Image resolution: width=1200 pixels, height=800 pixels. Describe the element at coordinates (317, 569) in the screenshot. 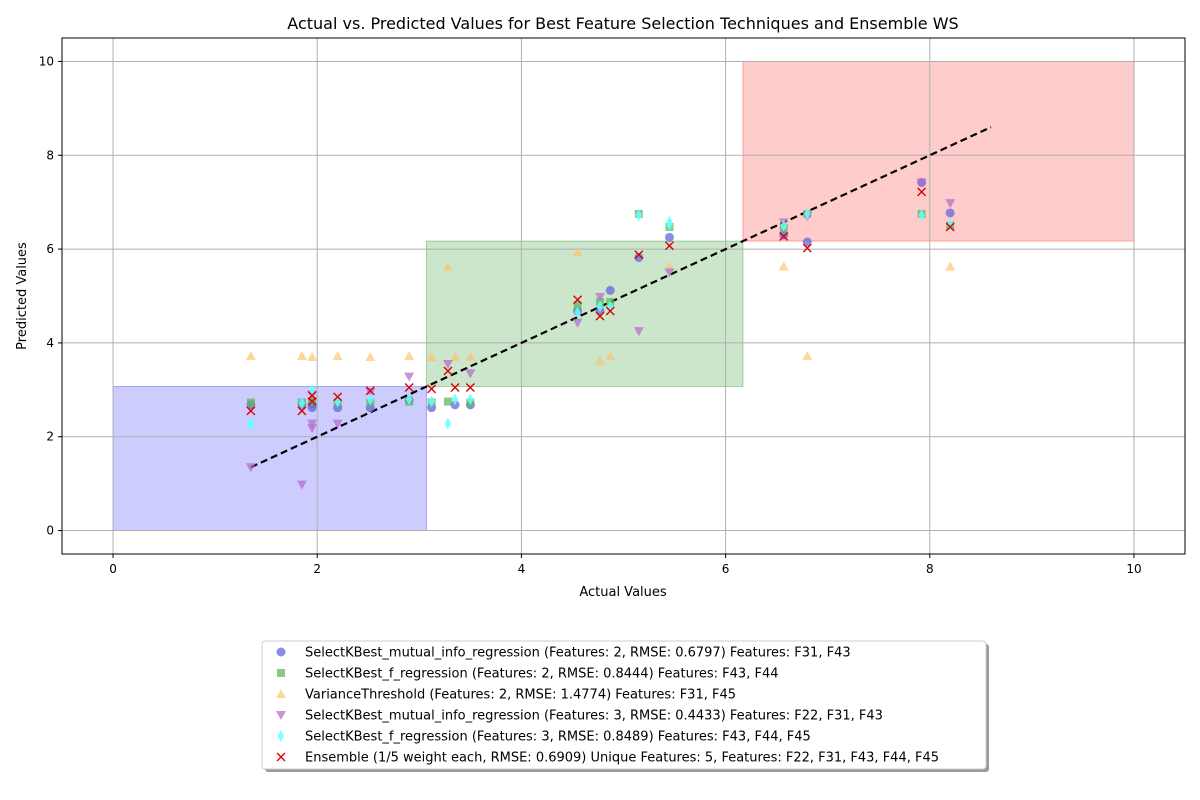

I see `x-tick-label: 2` at that location.